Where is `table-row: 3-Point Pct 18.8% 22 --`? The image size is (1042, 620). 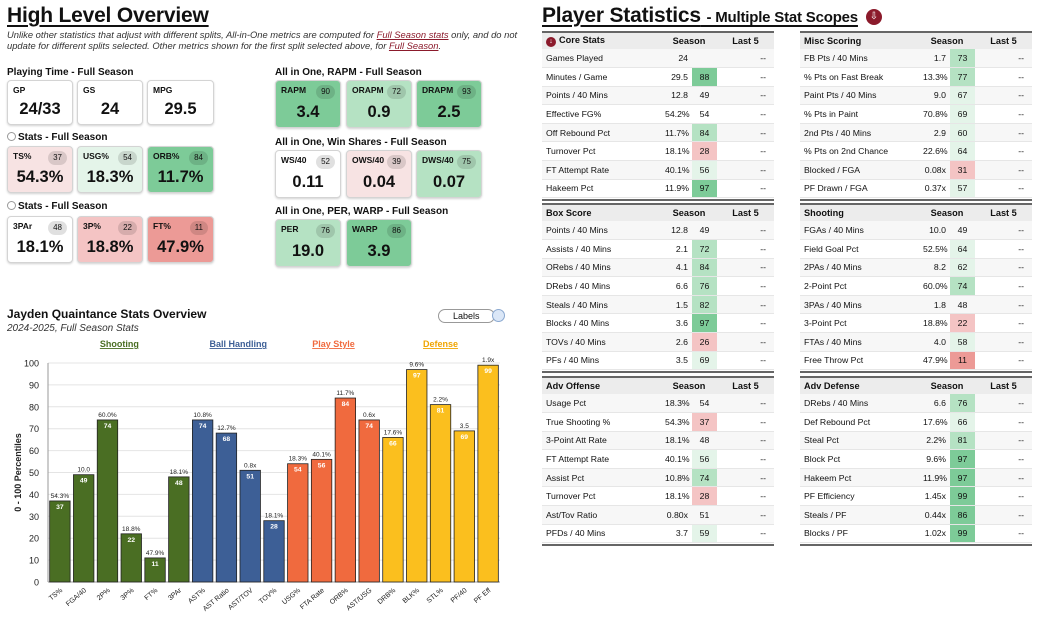
table-row: 3-Point Pct 18.8% 22 -- is located at coordinates (916, 323).